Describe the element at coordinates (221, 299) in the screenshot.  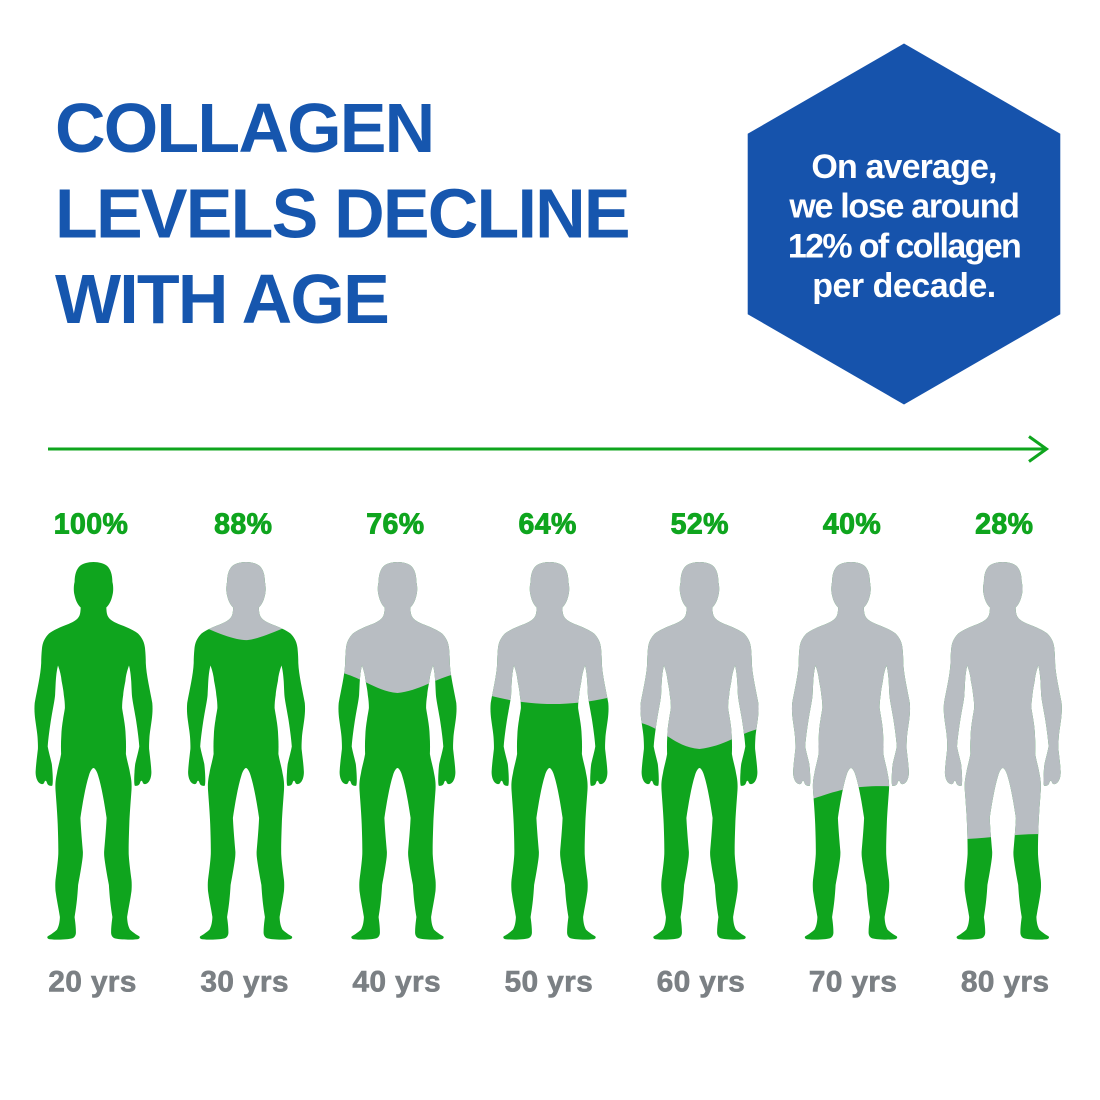
I see `svg-text: WITH AGE` at that location.